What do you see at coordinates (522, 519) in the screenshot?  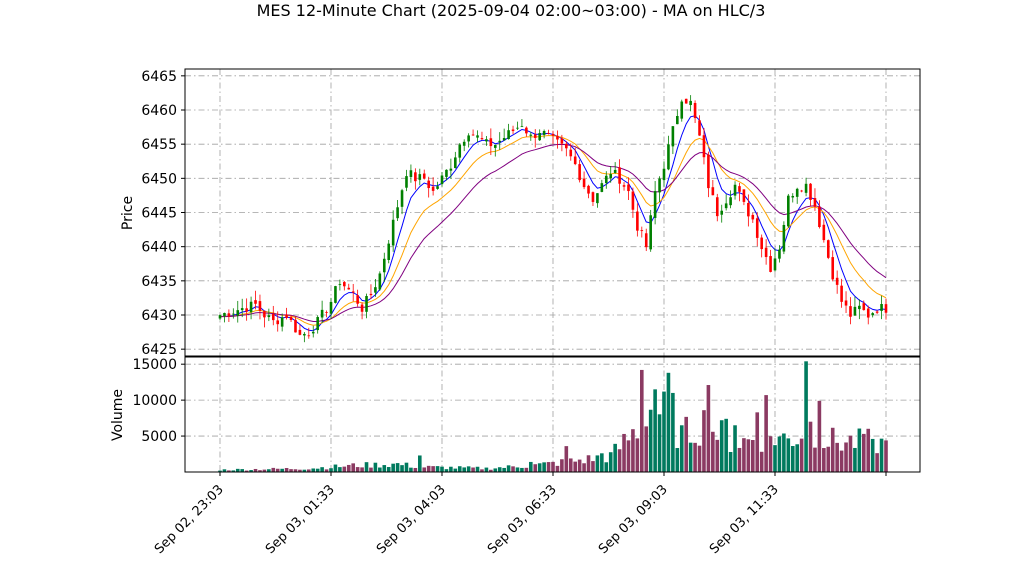 I see `x-tick-label: Sep 03, 06:33` at bounding box center [522, 519].